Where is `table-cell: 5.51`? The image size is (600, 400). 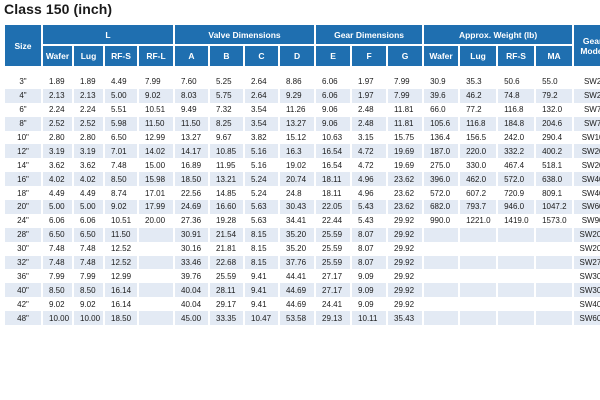
table-cell: 5.51 is located at coordinates (121, 109).